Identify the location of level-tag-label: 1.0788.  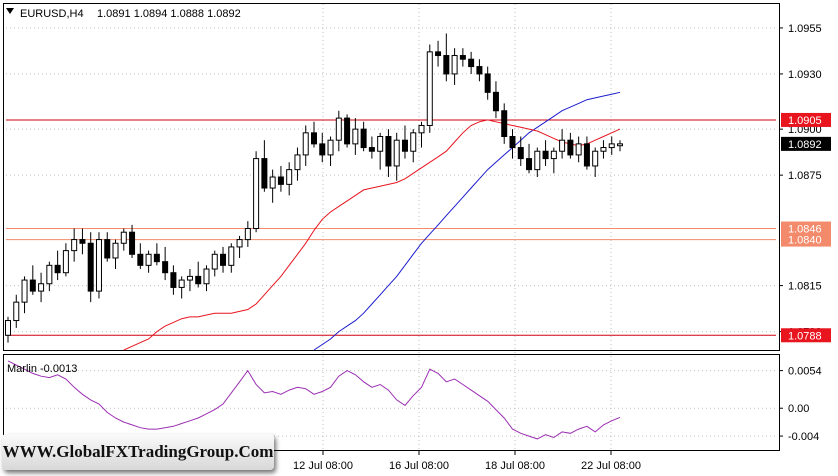
(805, 336).